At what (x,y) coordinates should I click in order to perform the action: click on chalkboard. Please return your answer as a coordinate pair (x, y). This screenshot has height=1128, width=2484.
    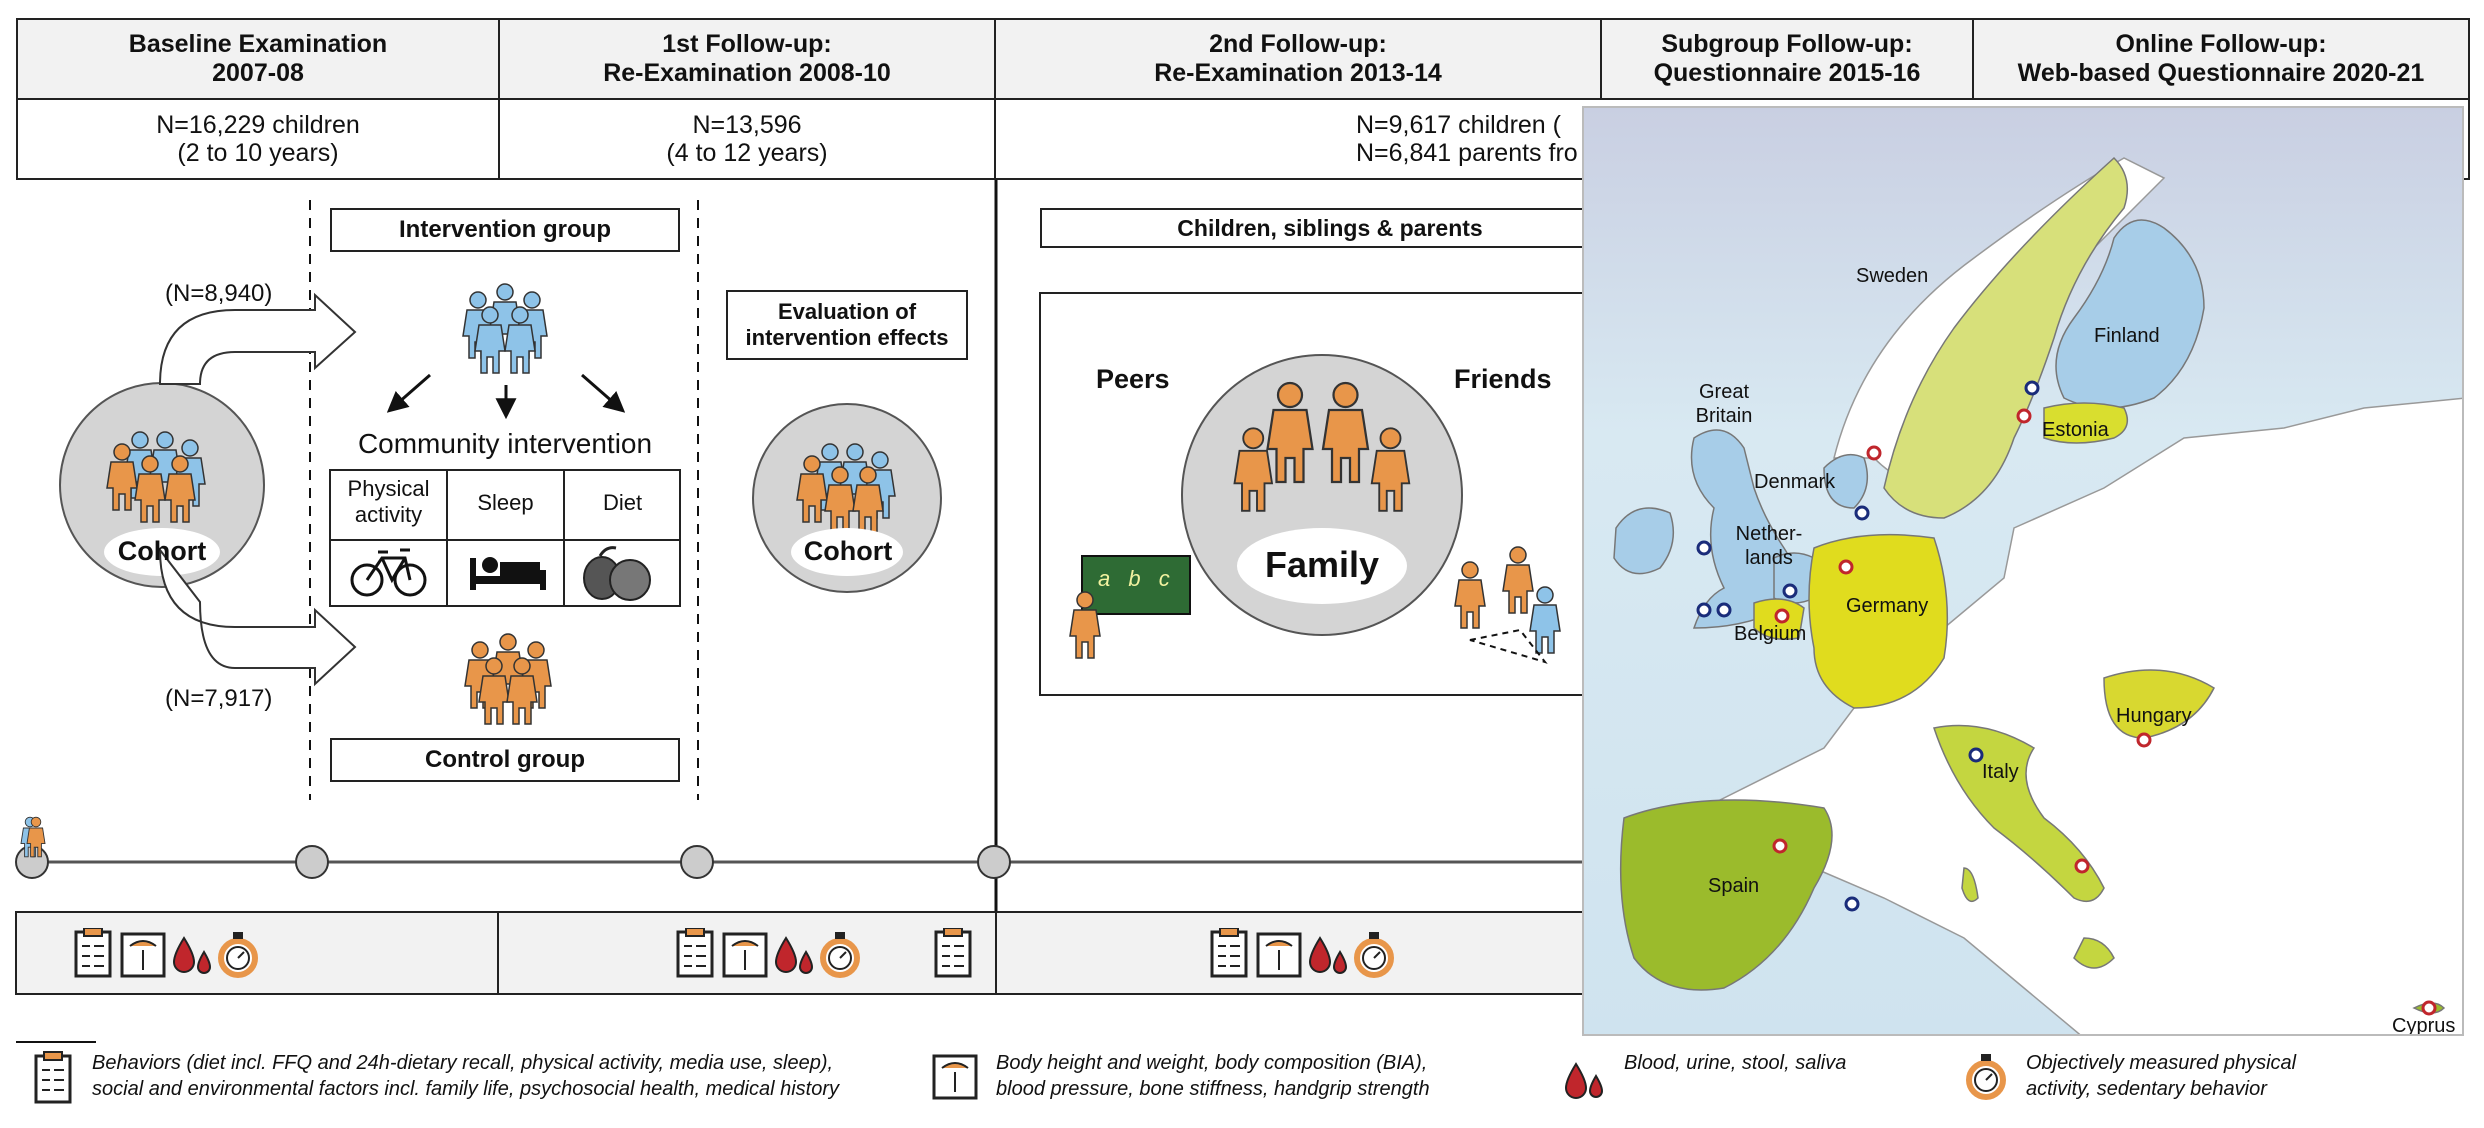
    Looking at the image, I should click on (1136, 585).